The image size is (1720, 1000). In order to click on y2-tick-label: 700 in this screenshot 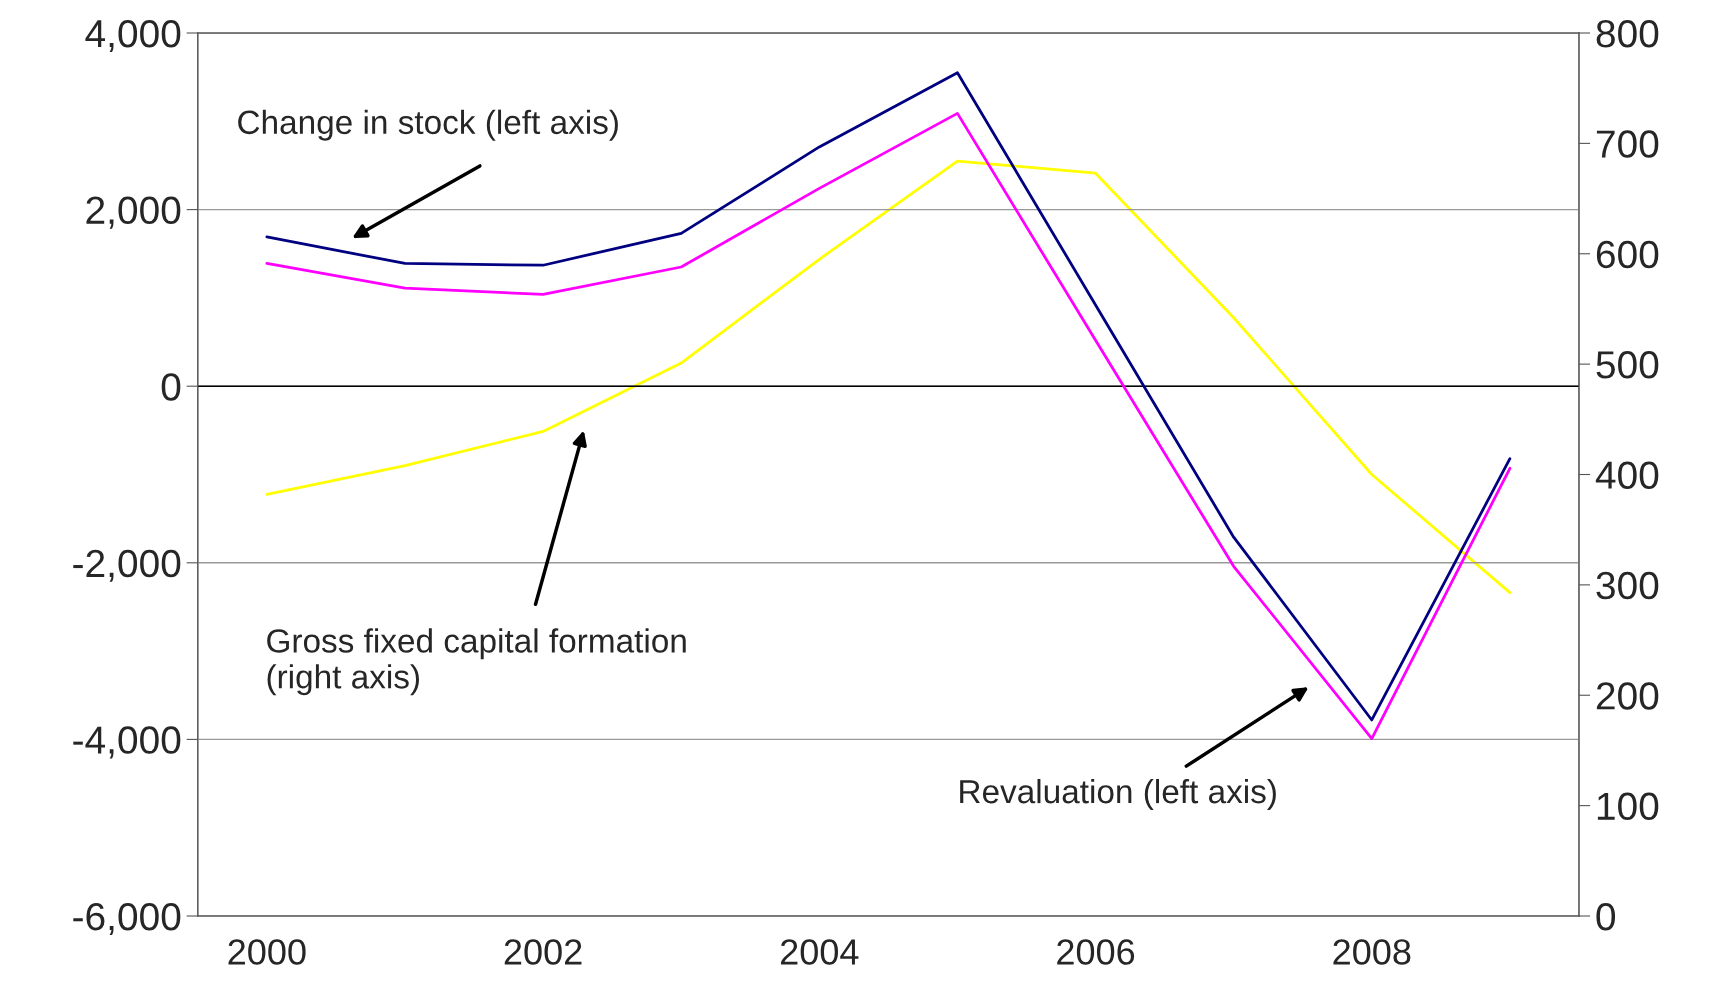, I will do `click(1627, 144)`.